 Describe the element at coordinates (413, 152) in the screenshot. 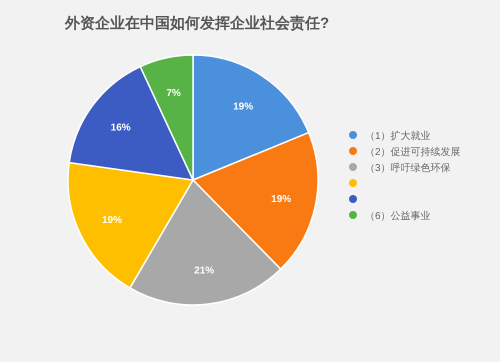

I see `legend-label: （2）促进可持续发展` at that location.